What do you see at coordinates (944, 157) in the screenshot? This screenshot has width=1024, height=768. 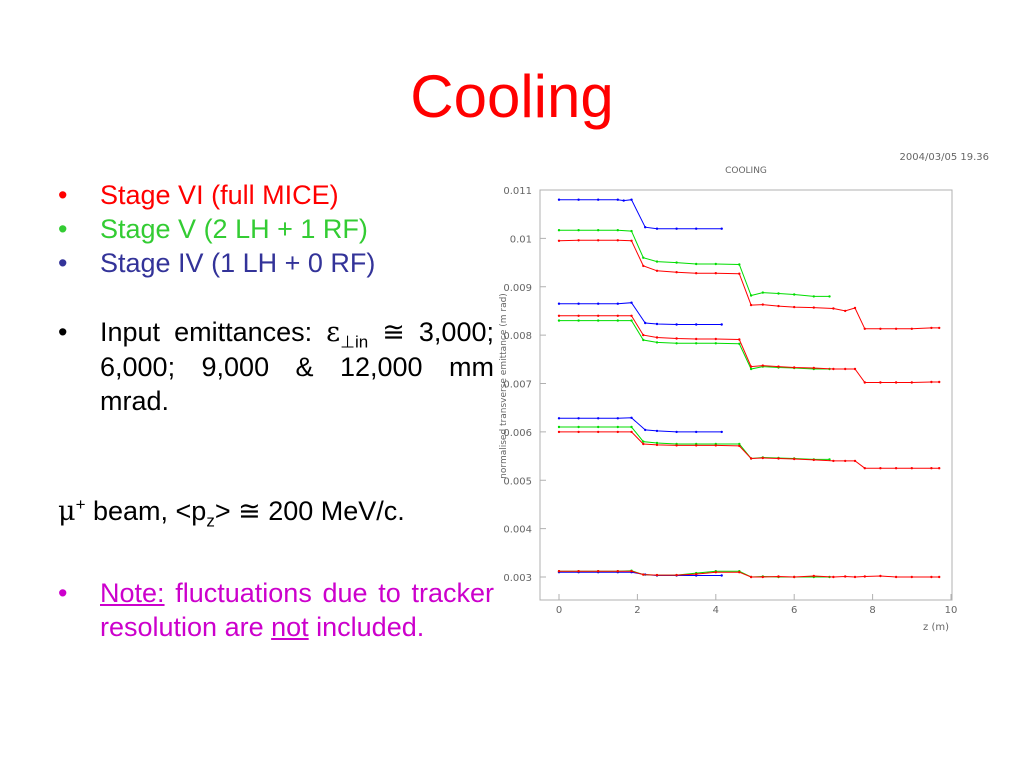 I see `chart-date: 2004/03/05 19.36` at bounding box center [944, 157].